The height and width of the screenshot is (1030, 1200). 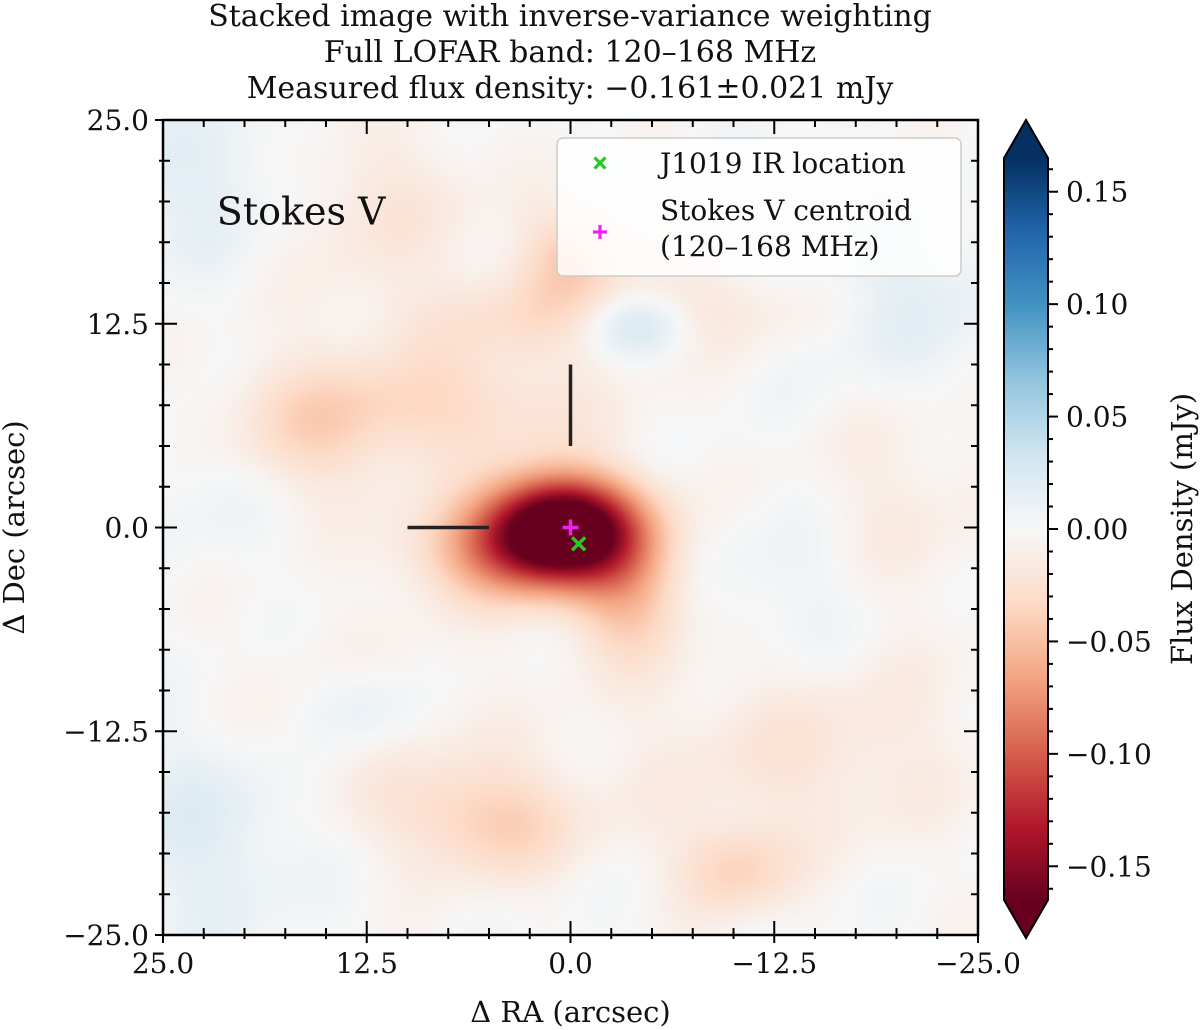 I want to click on colorbar-tick-label: −0.10, so click(x=1109, y=754).